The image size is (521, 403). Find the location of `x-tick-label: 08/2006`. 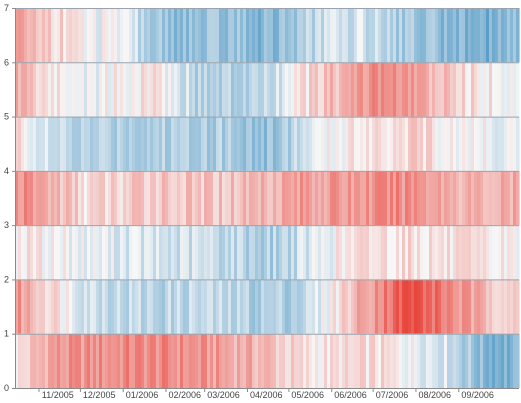

x-tick-label: 08/2006 is located at coordinates (435, 395).